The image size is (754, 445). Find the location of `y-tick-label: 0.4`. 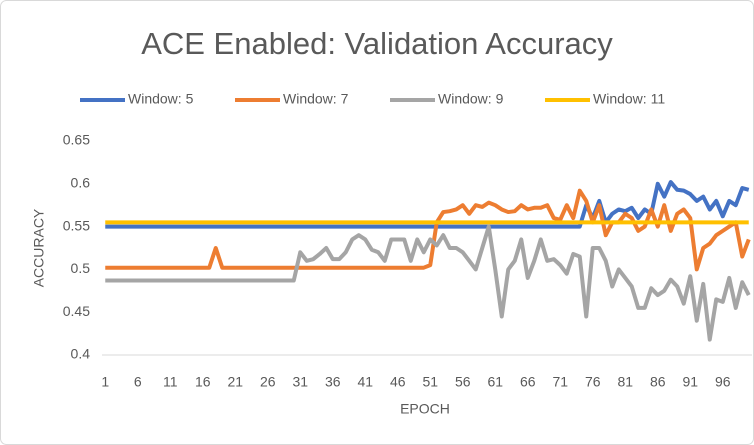

y-tick-label: 0.4 is located at coordinates (81, 354).